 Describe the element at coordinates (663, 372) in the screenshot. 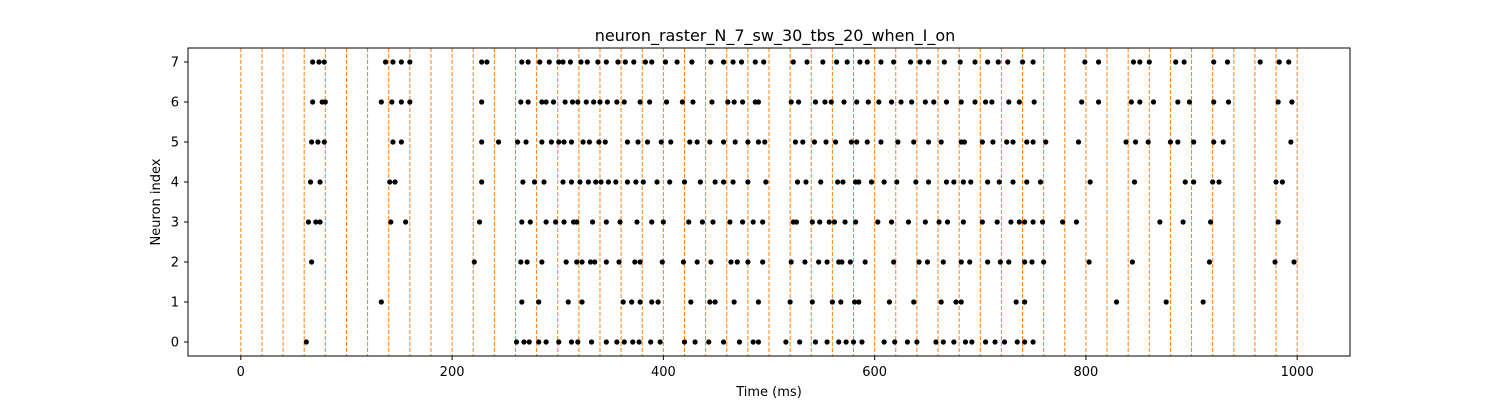

I see `x-tick-label: 400` at that location.